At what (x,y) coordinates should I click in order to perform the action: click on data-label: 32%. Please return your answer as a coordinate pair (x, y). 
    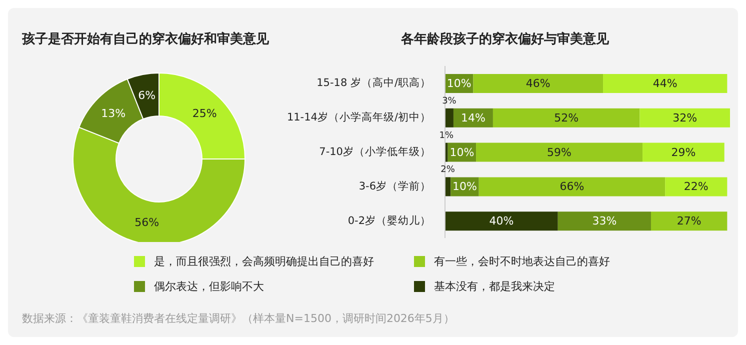
    Looking at the image, I should click on (685, 117).